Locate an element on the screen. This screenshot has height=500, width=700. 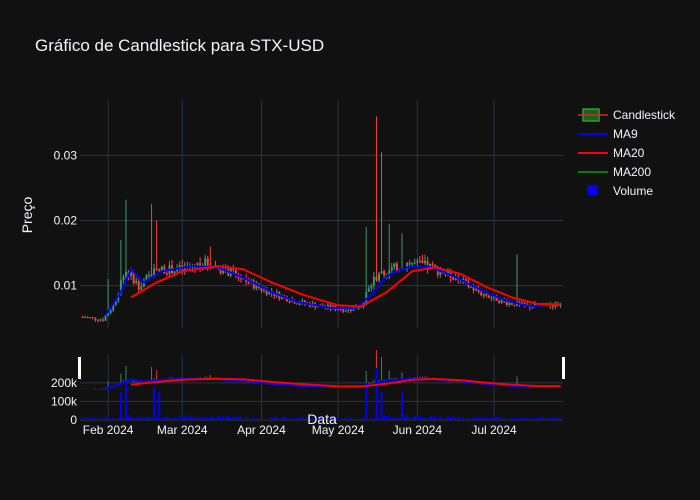
chart-title: Gráfico de Candlestick para STX-USD is located at coordinates (179, 45).